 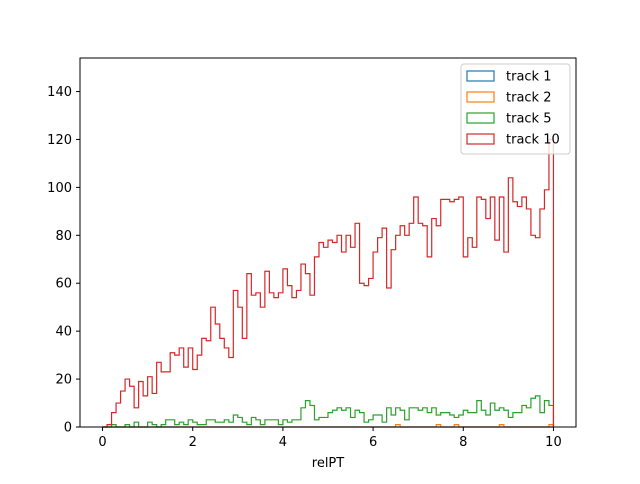 I want to click on x-tick-label: 2, so click(x=193, y=442).